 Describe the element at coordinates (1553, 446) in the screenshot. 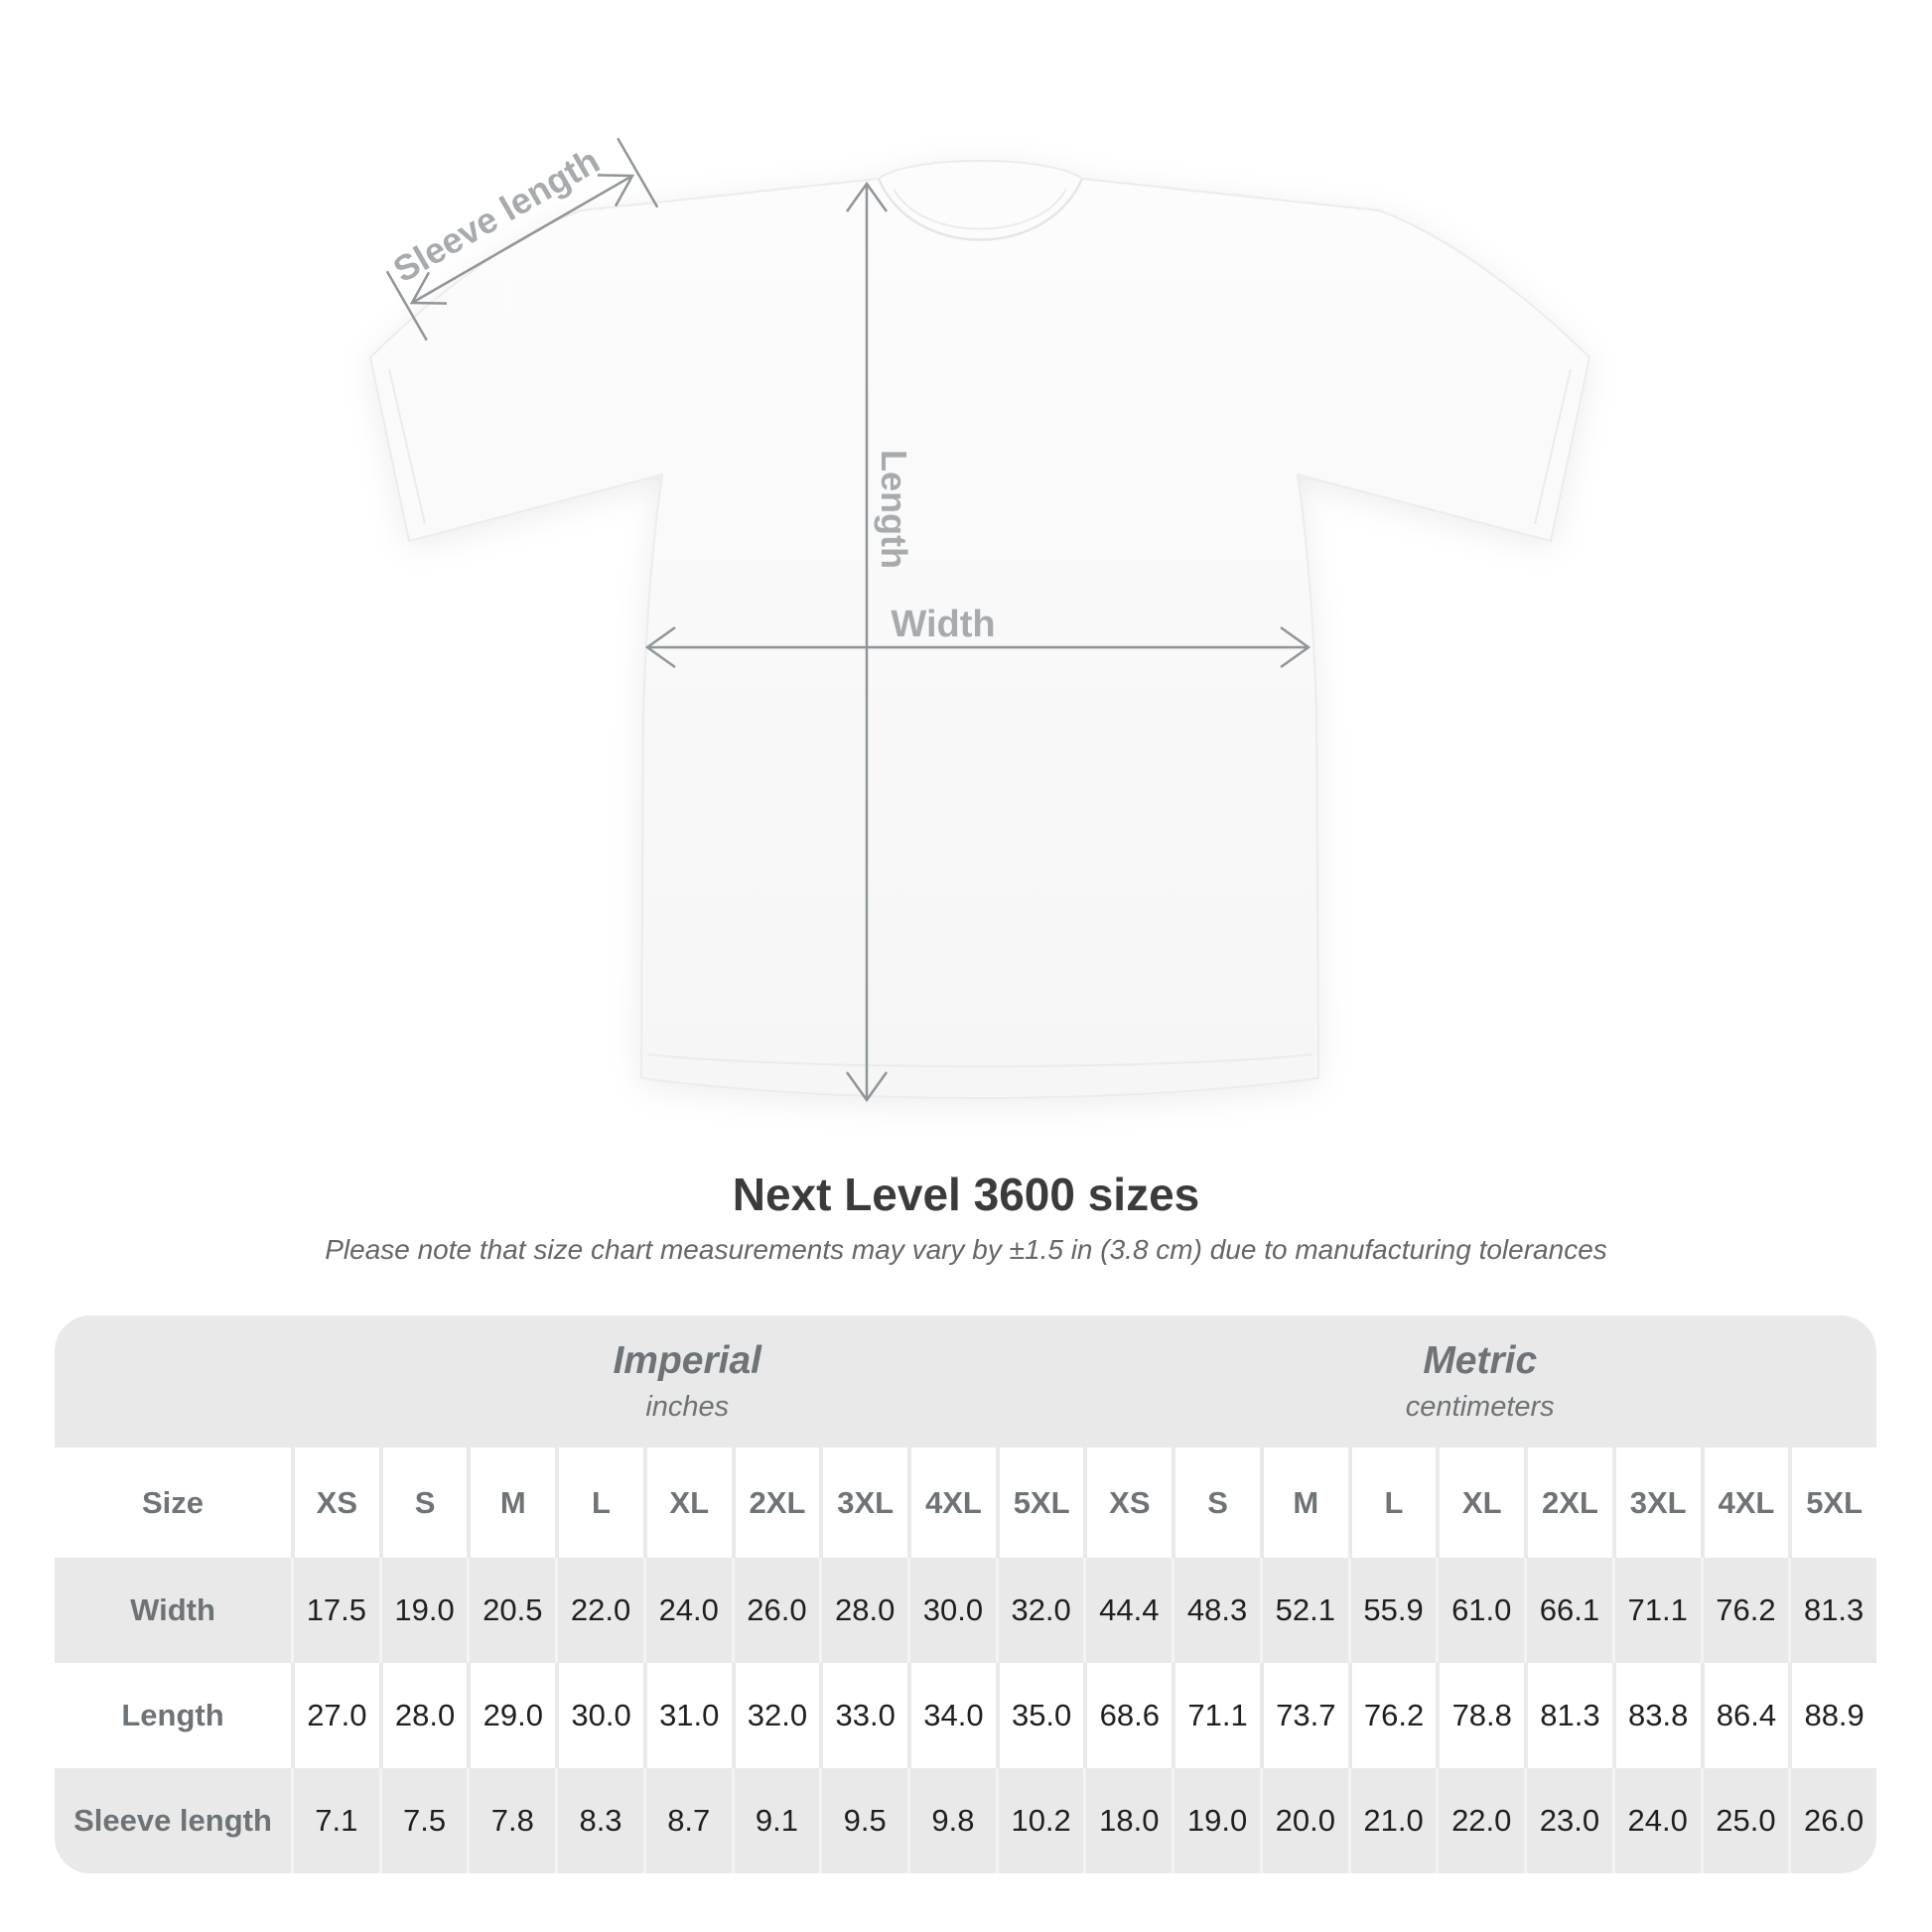

I see `right-cuff-seam` at that location.